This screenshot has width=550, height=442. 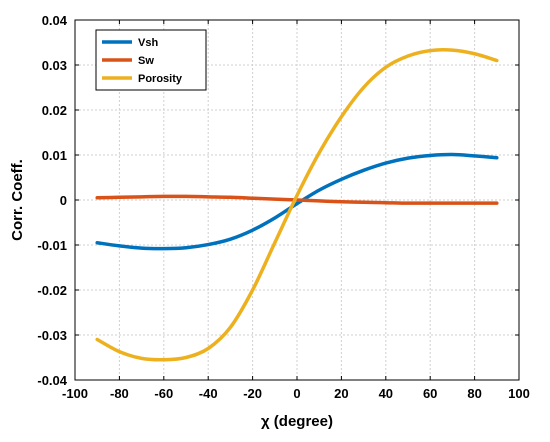 I want to click on x-tick-label: 80, so click(x=474, y=393).